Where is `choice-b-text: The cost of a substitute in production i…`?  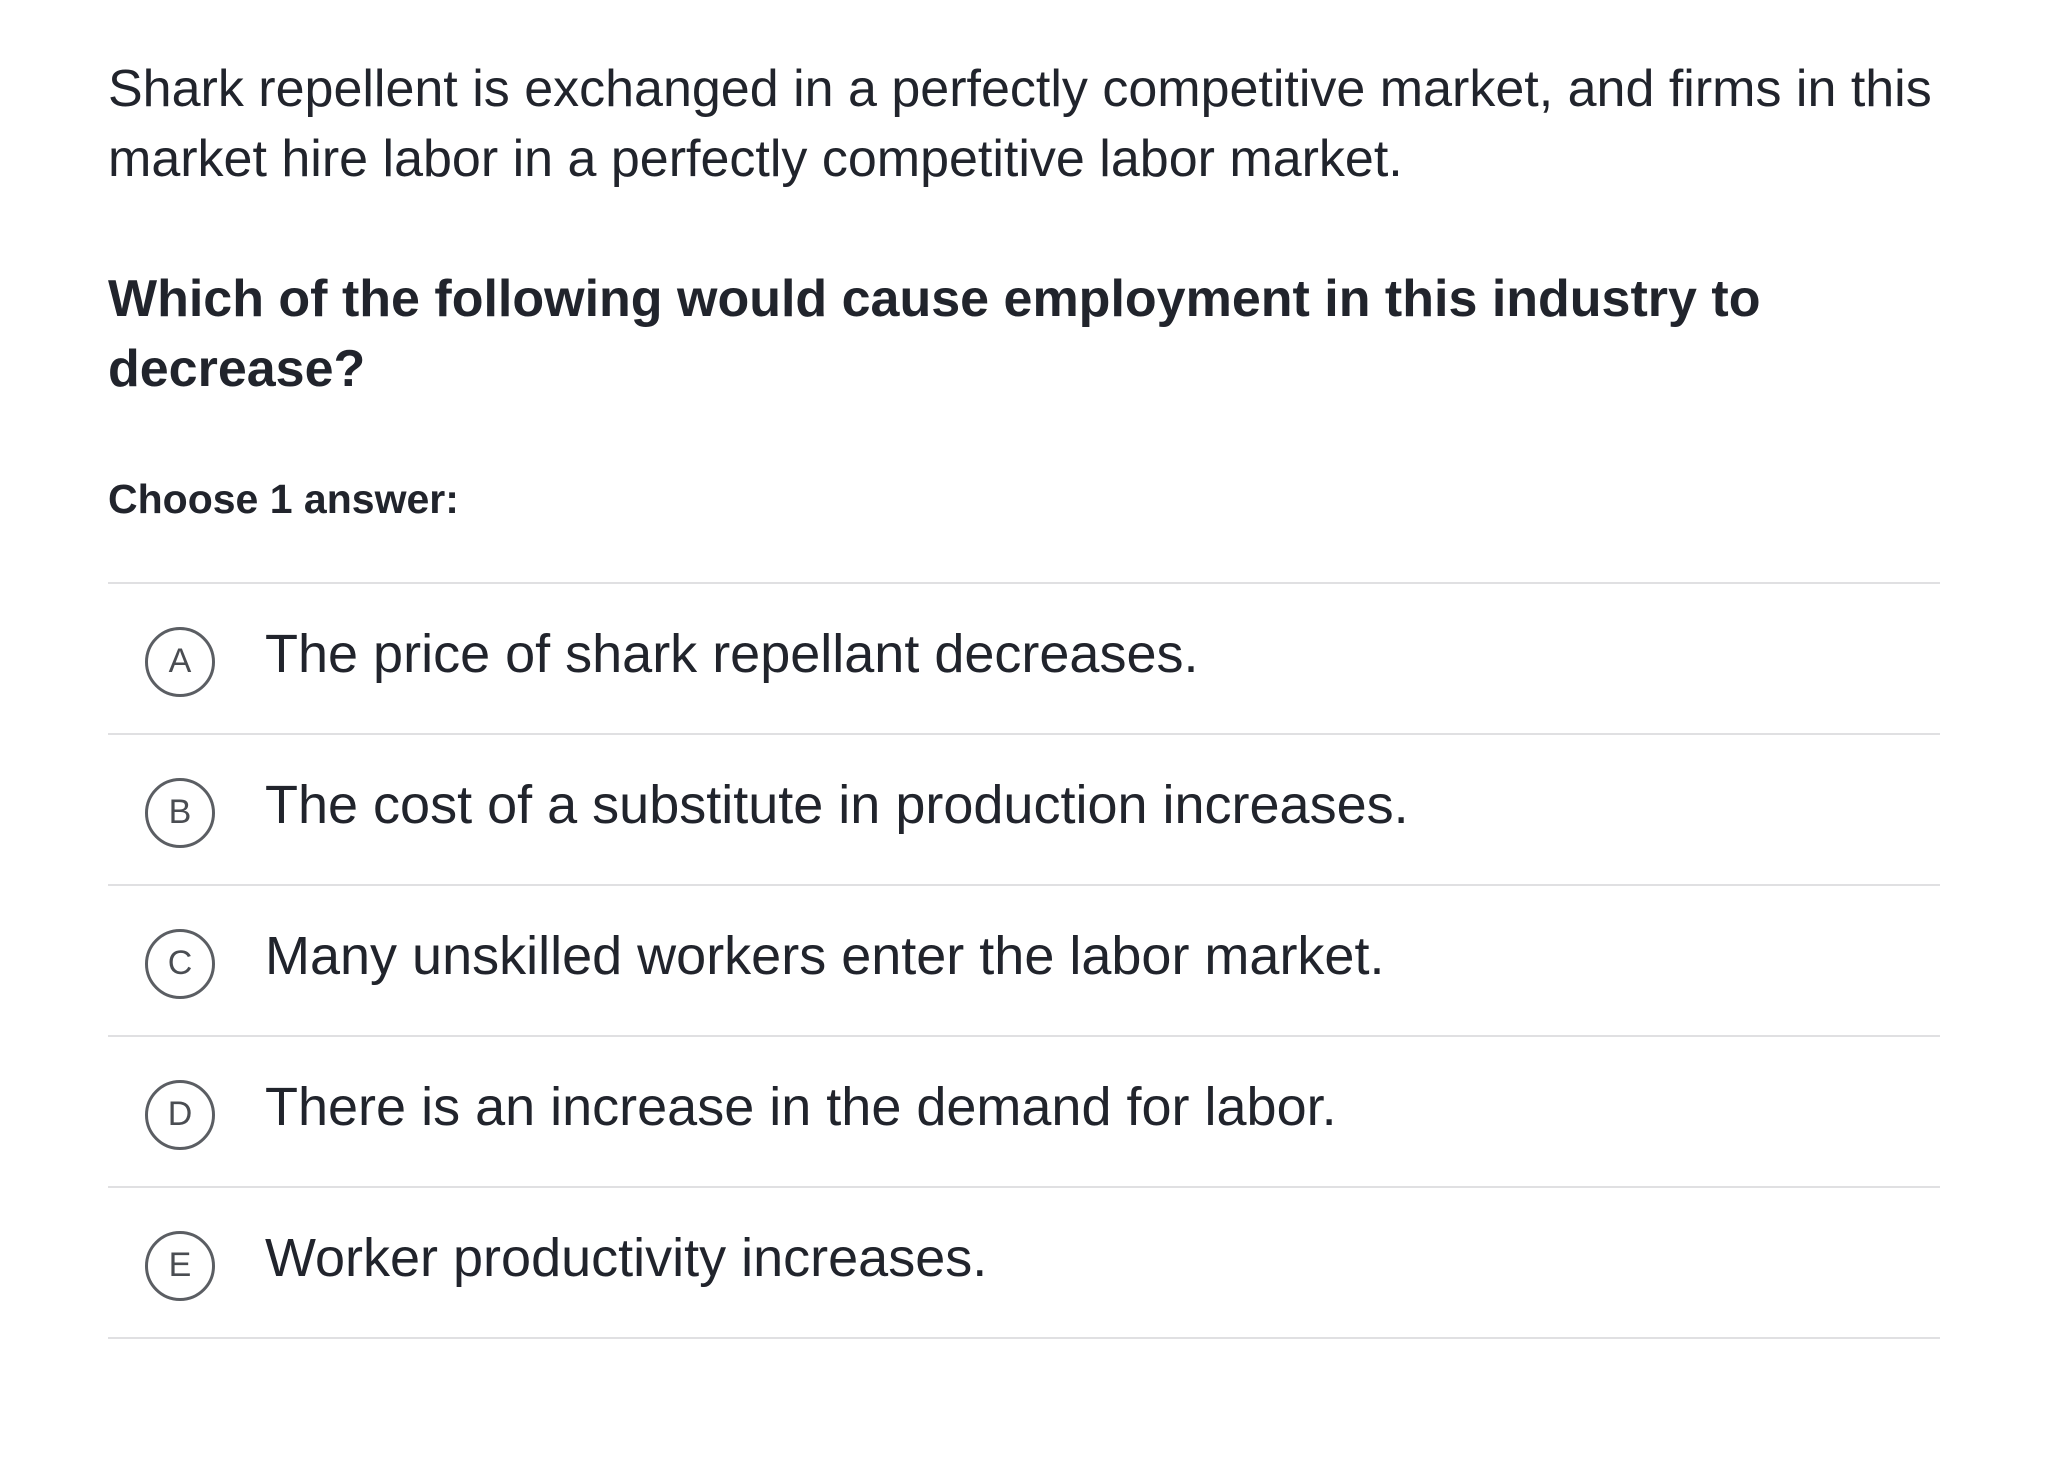 choice-b-text: The cost of a substitute in production i… is located at coordinates (837, 804).